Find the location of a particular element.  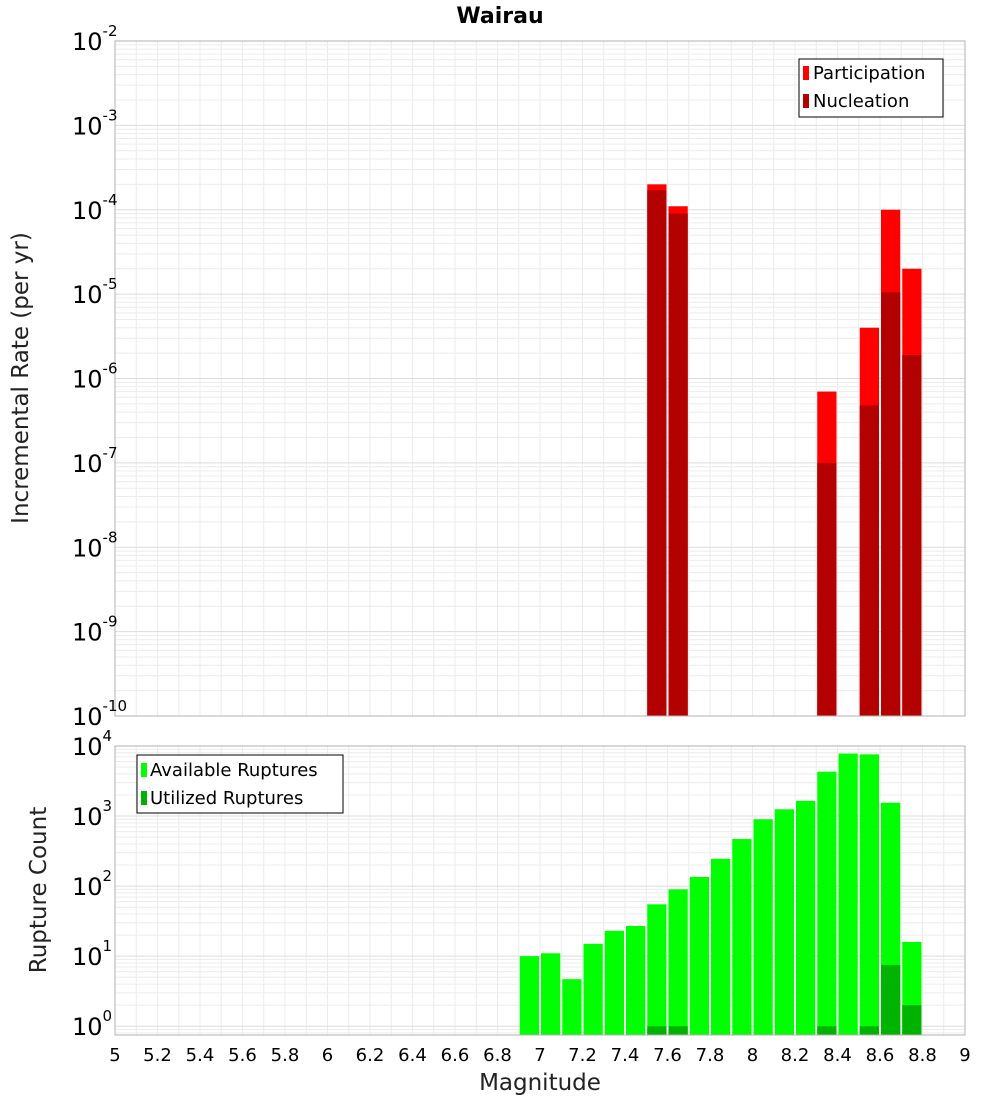

bottom-legend: Available Ruptures Utilized Ruptures is located at coordinates (240, 784).